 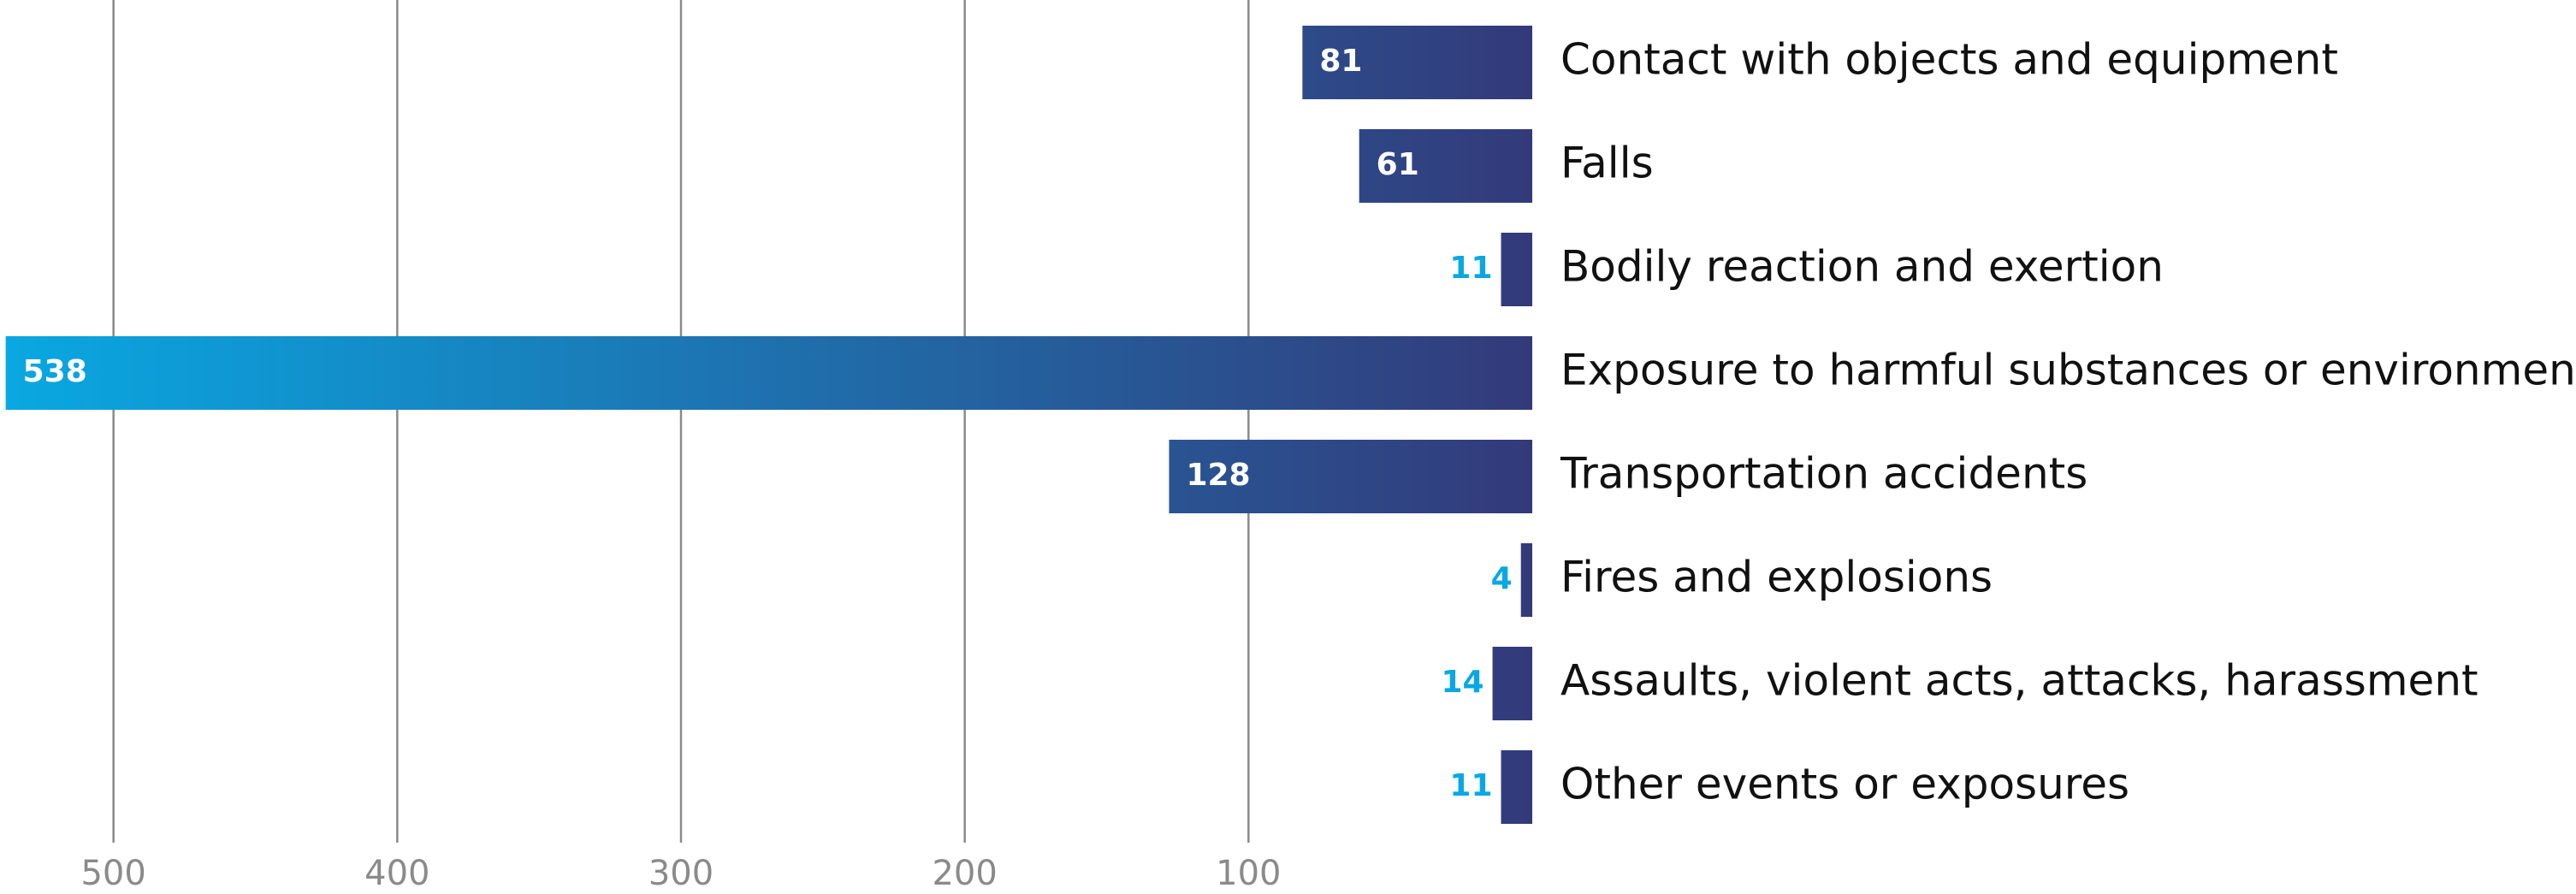 What do you see at coordinates (1398, 165) in the screenshot?
I see `value-label: 61` at bounding box center [1398, 165].